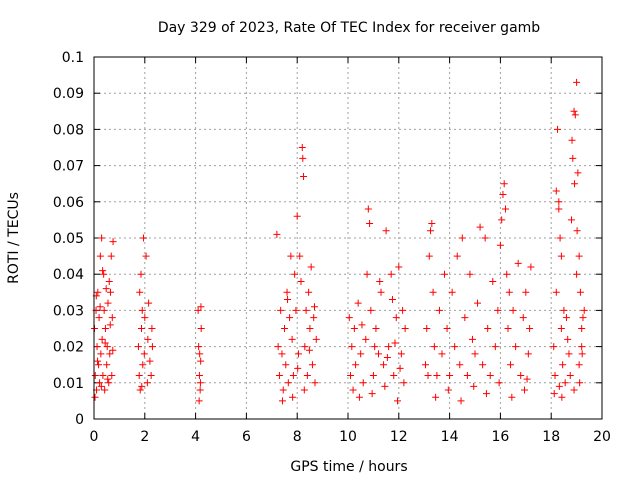  What do you see at coordinates (68, 239) in the screenshot?
I see `y-tick-label: 0.05` at bounding box center [68, 239].